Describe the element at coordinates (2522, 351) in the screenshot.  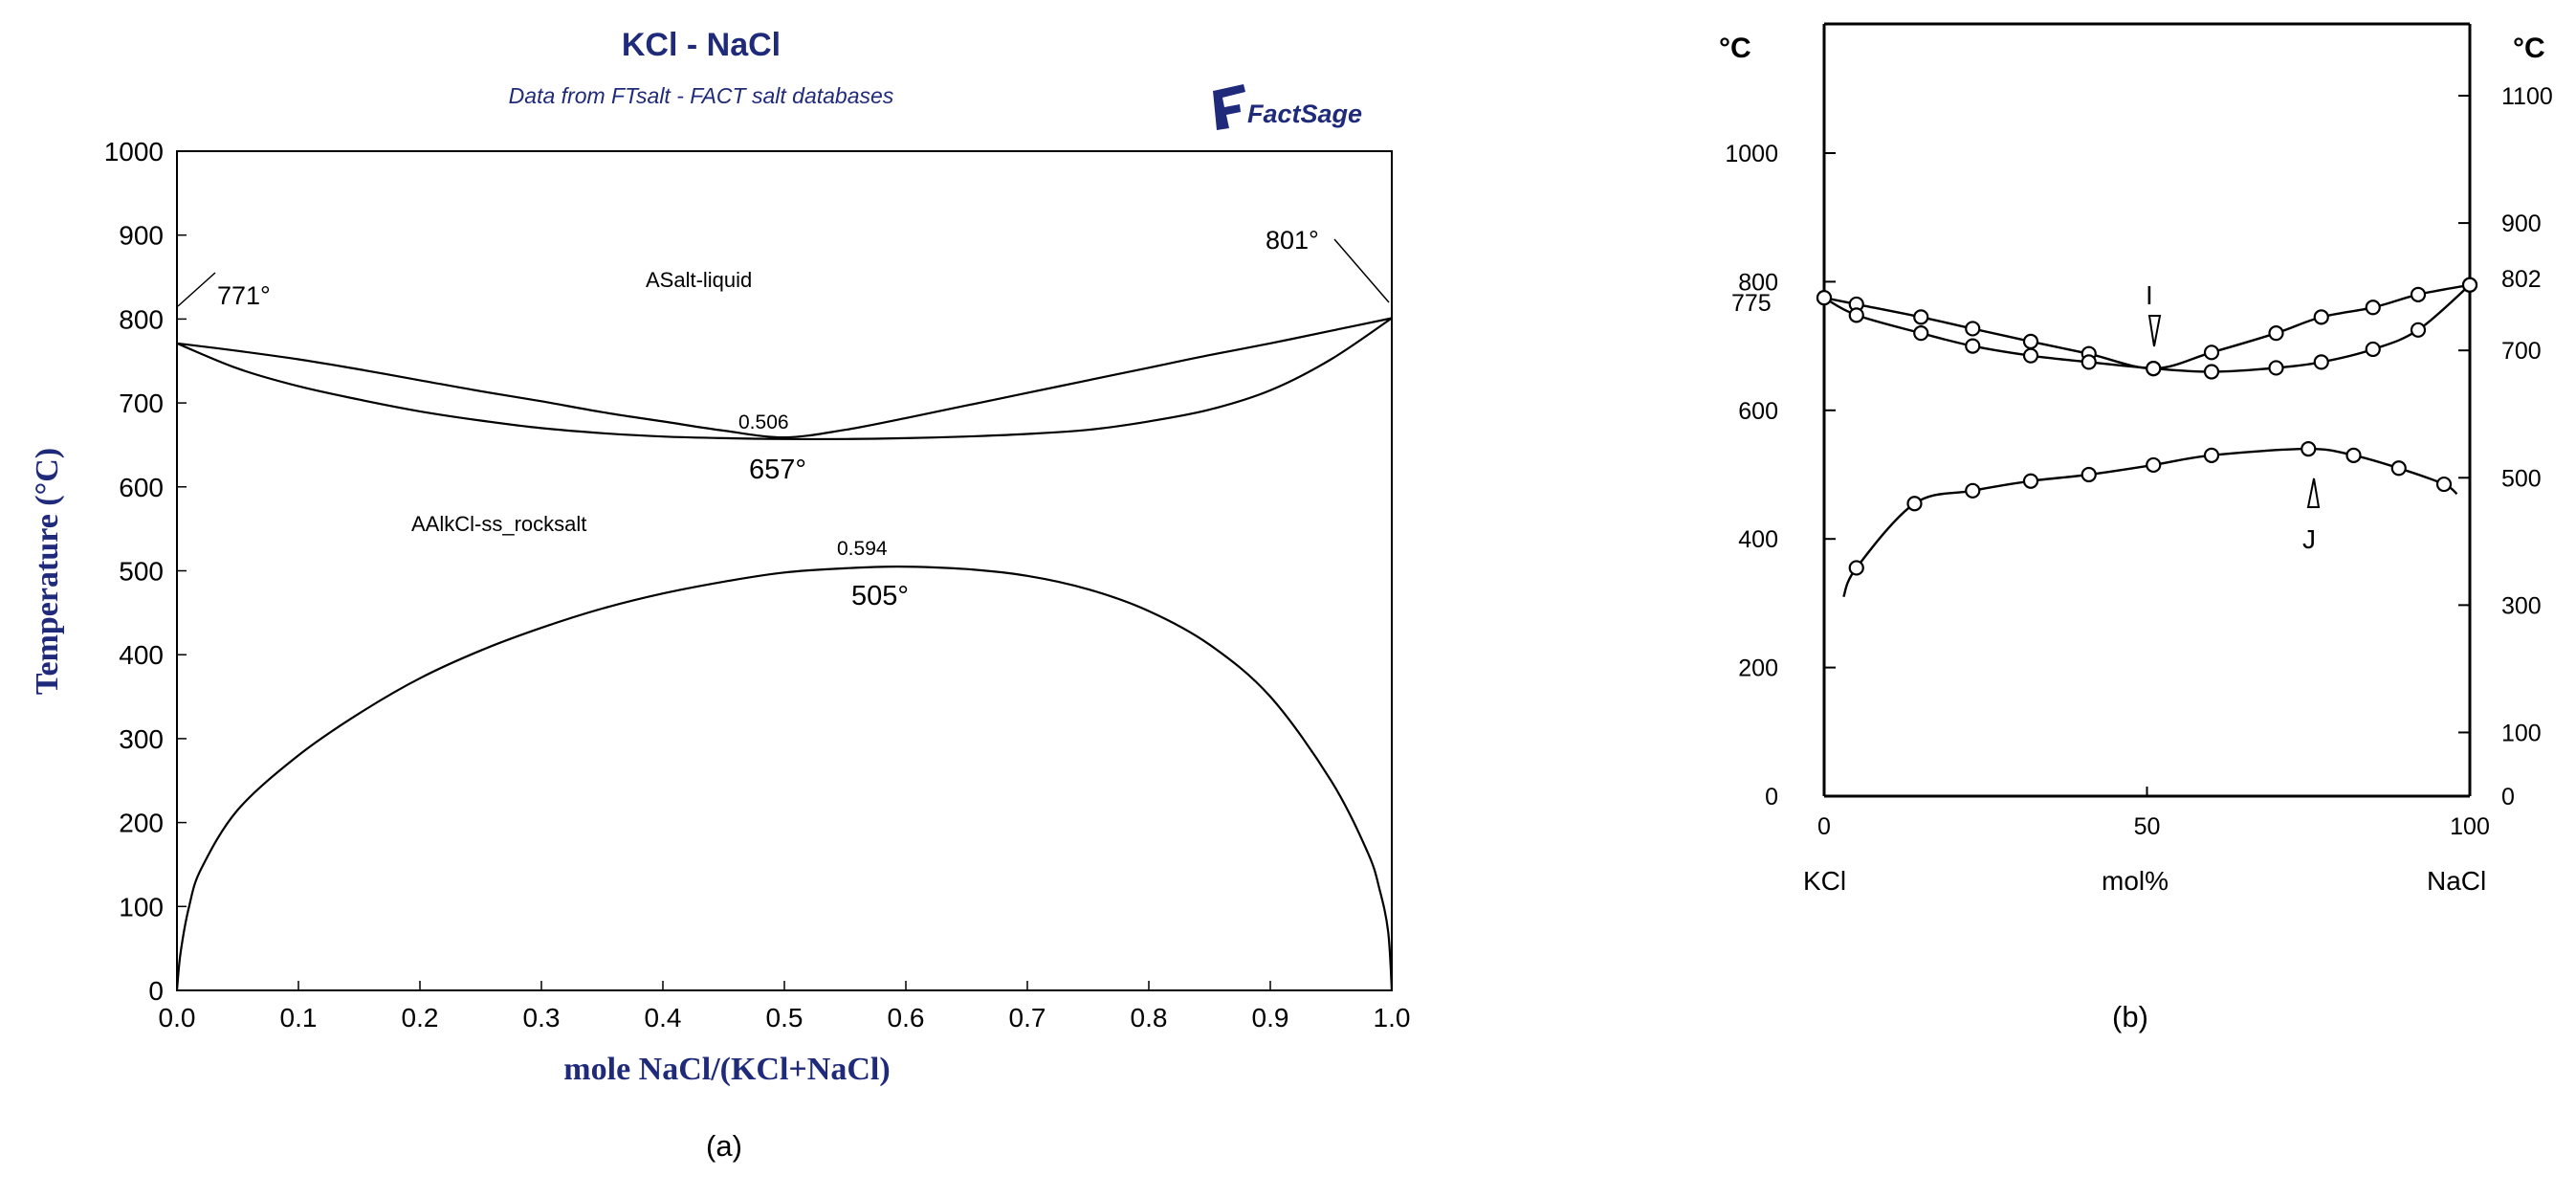
I see `right-tick-label: 700` at that location.